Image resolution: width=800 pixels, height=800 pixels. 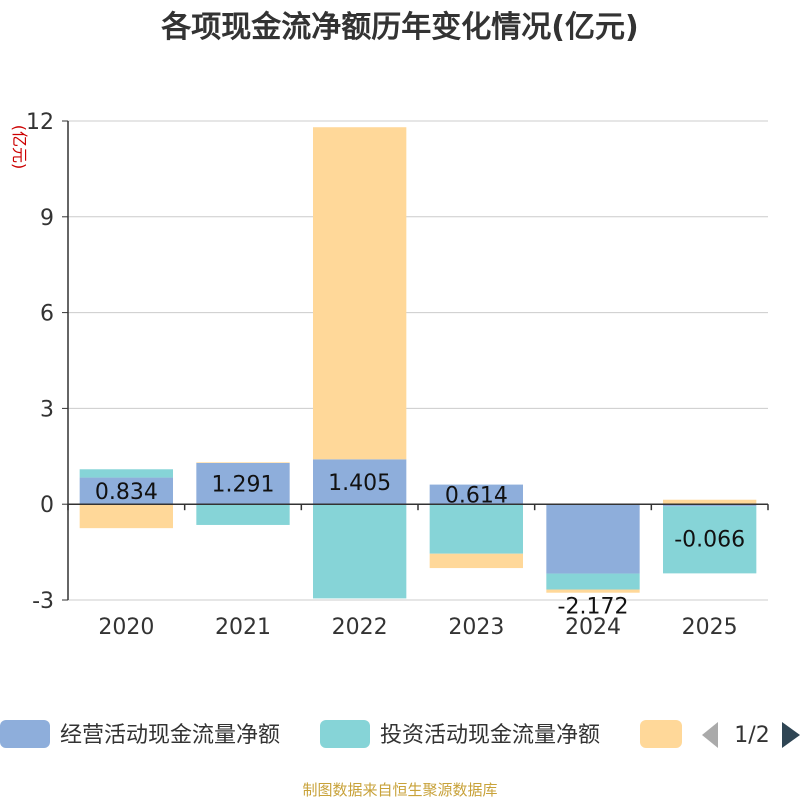 I want to click on bar-1-2021, so click(x=243, y=514).